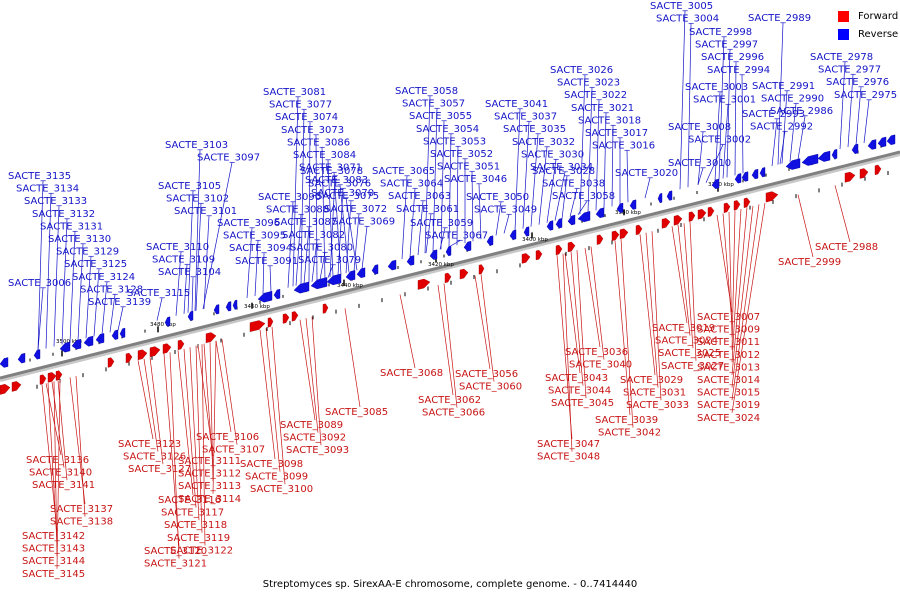 The image size is (900, 600). What do you see at coordinates (81, 522) in the screenshot?
I see `forward-gene-label: SACTE_3138` at bounding box center [81, 522].